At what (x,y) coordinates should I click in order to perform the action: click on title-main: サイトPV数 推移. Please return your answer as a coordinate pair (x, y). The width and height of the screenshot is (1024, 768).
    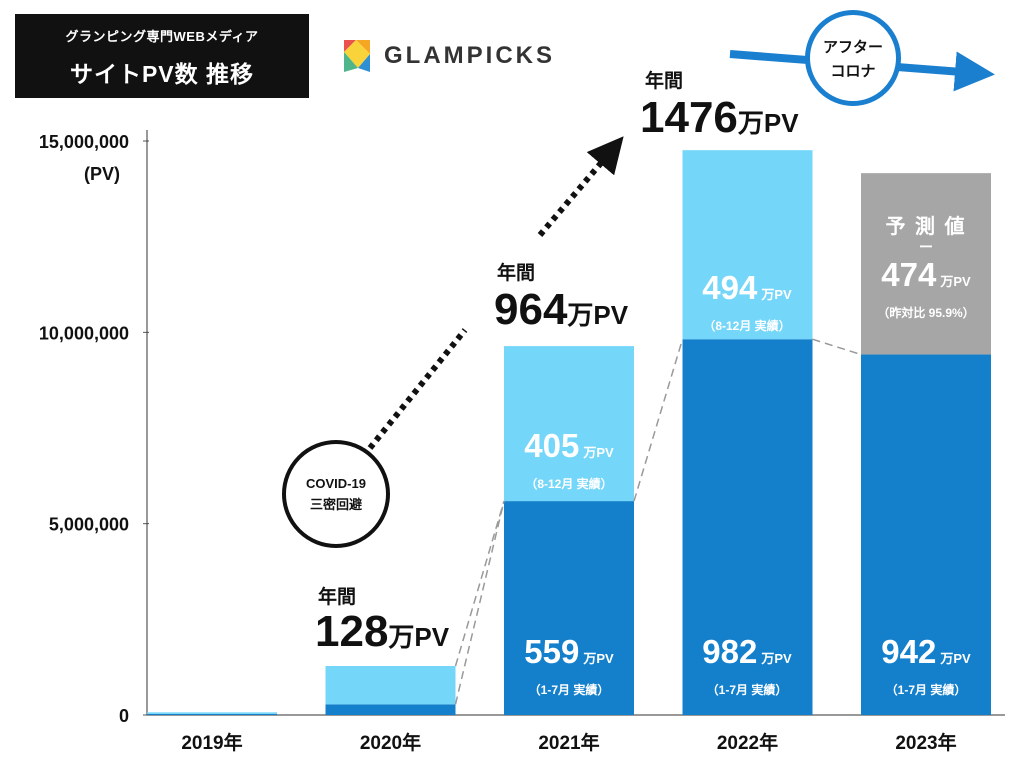
    Looking at the image, I should click on (162, 74).